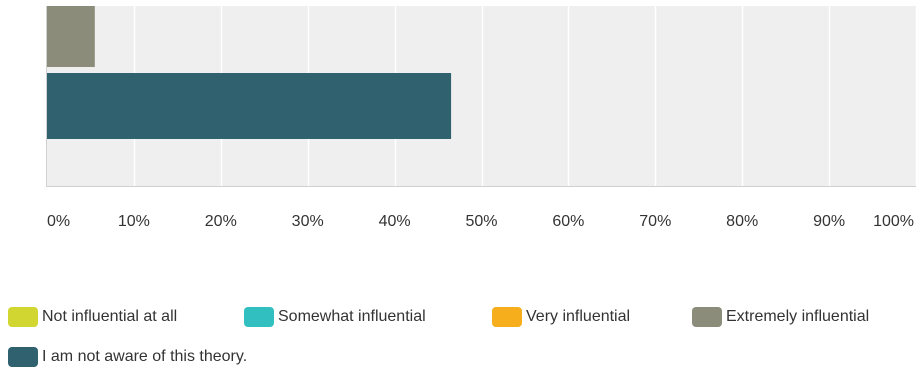  Describe the element at coordinates (578, 317) in the screenshot. I see `legend-label-very-influential: Very influential` at that location.